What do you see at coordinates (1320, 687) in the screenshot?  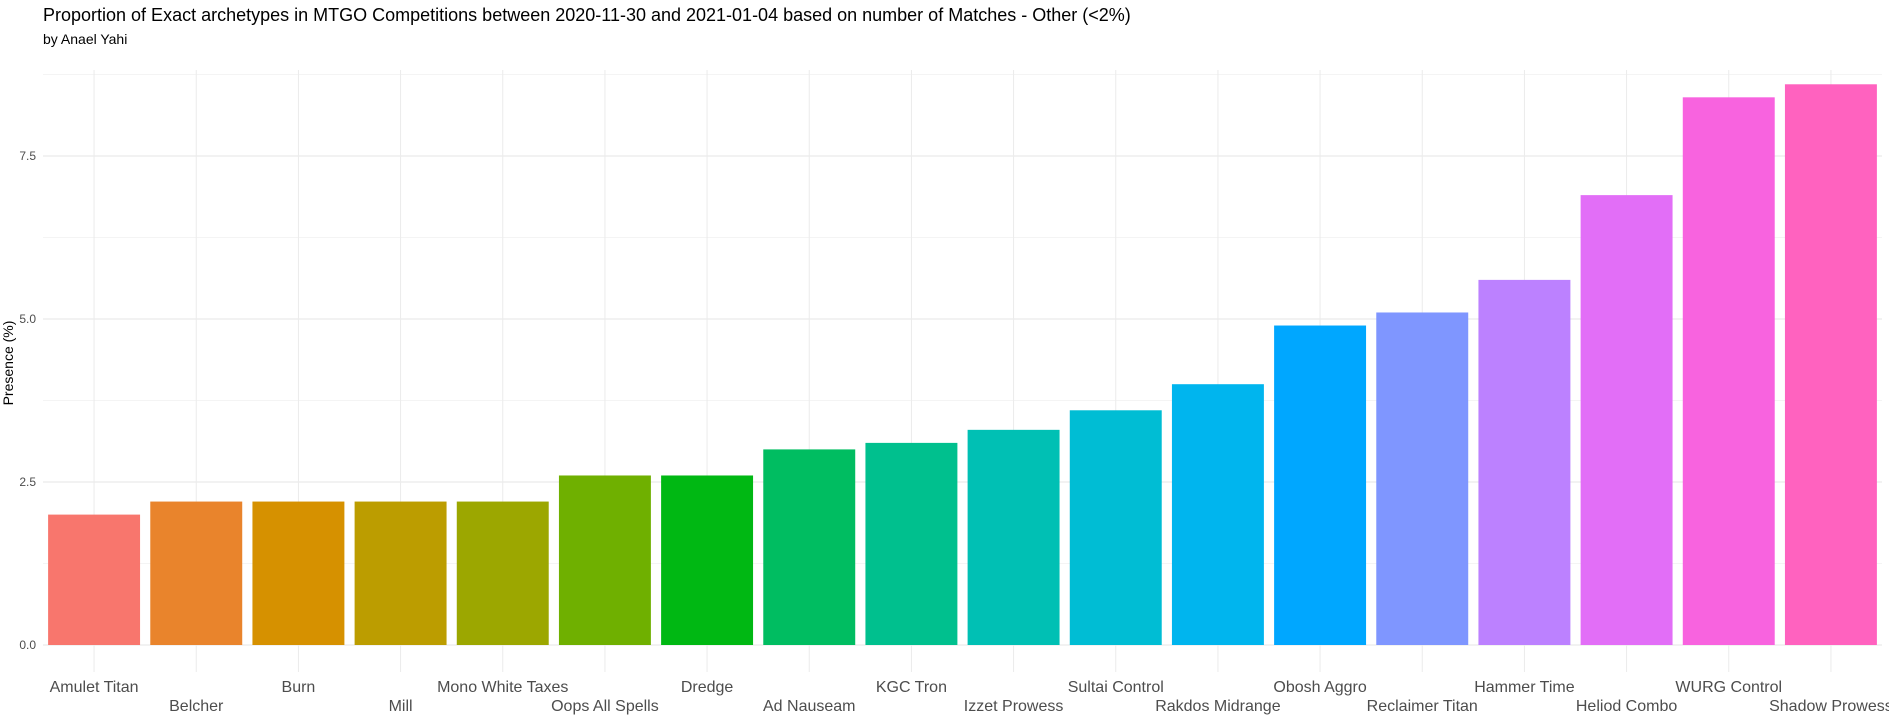 I see `x-category-label: Obosh Aggro` at bounding box center [1320, 687].